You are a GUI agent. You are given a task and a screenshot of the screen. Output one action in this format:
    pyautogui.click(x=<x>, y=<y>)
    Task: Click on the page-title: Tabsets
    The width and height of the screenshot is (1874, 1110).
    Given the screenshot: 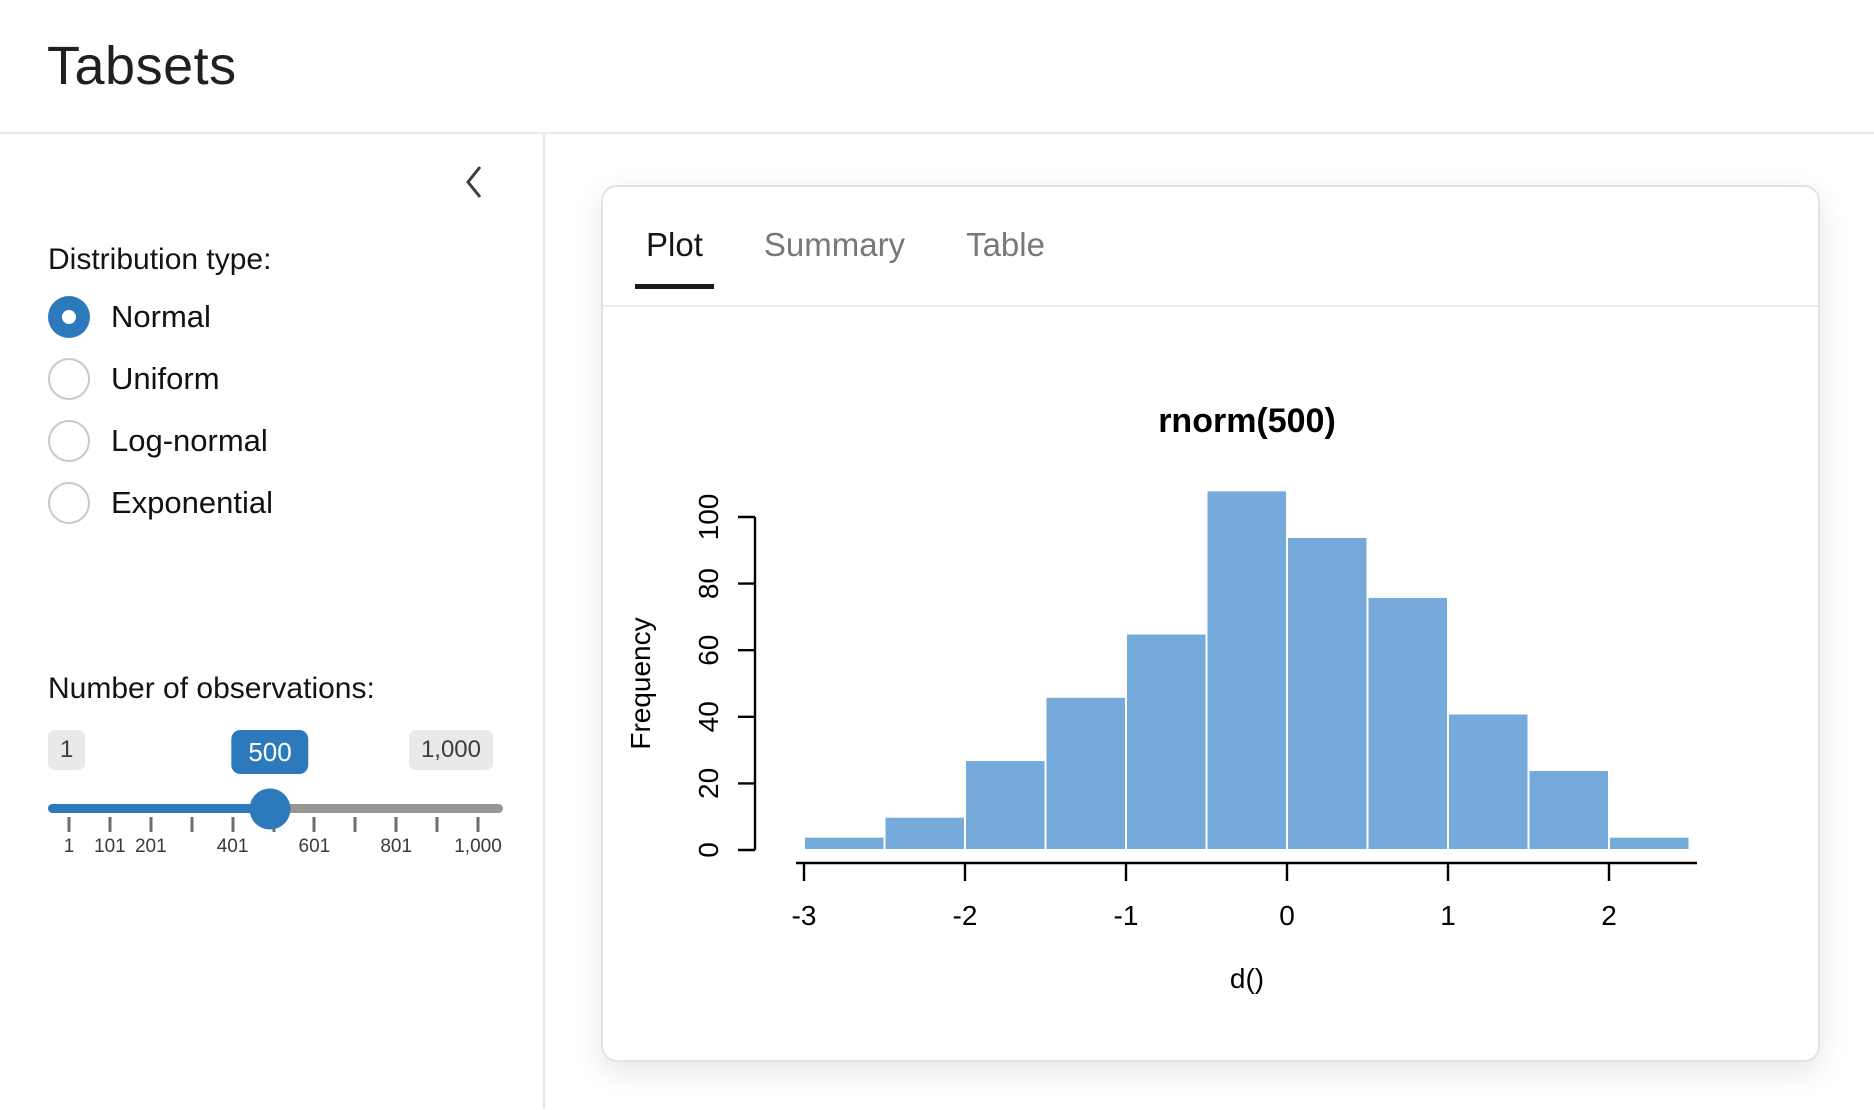 What is the action you would take?
    pyautogui.click(x=142, y=66)
    